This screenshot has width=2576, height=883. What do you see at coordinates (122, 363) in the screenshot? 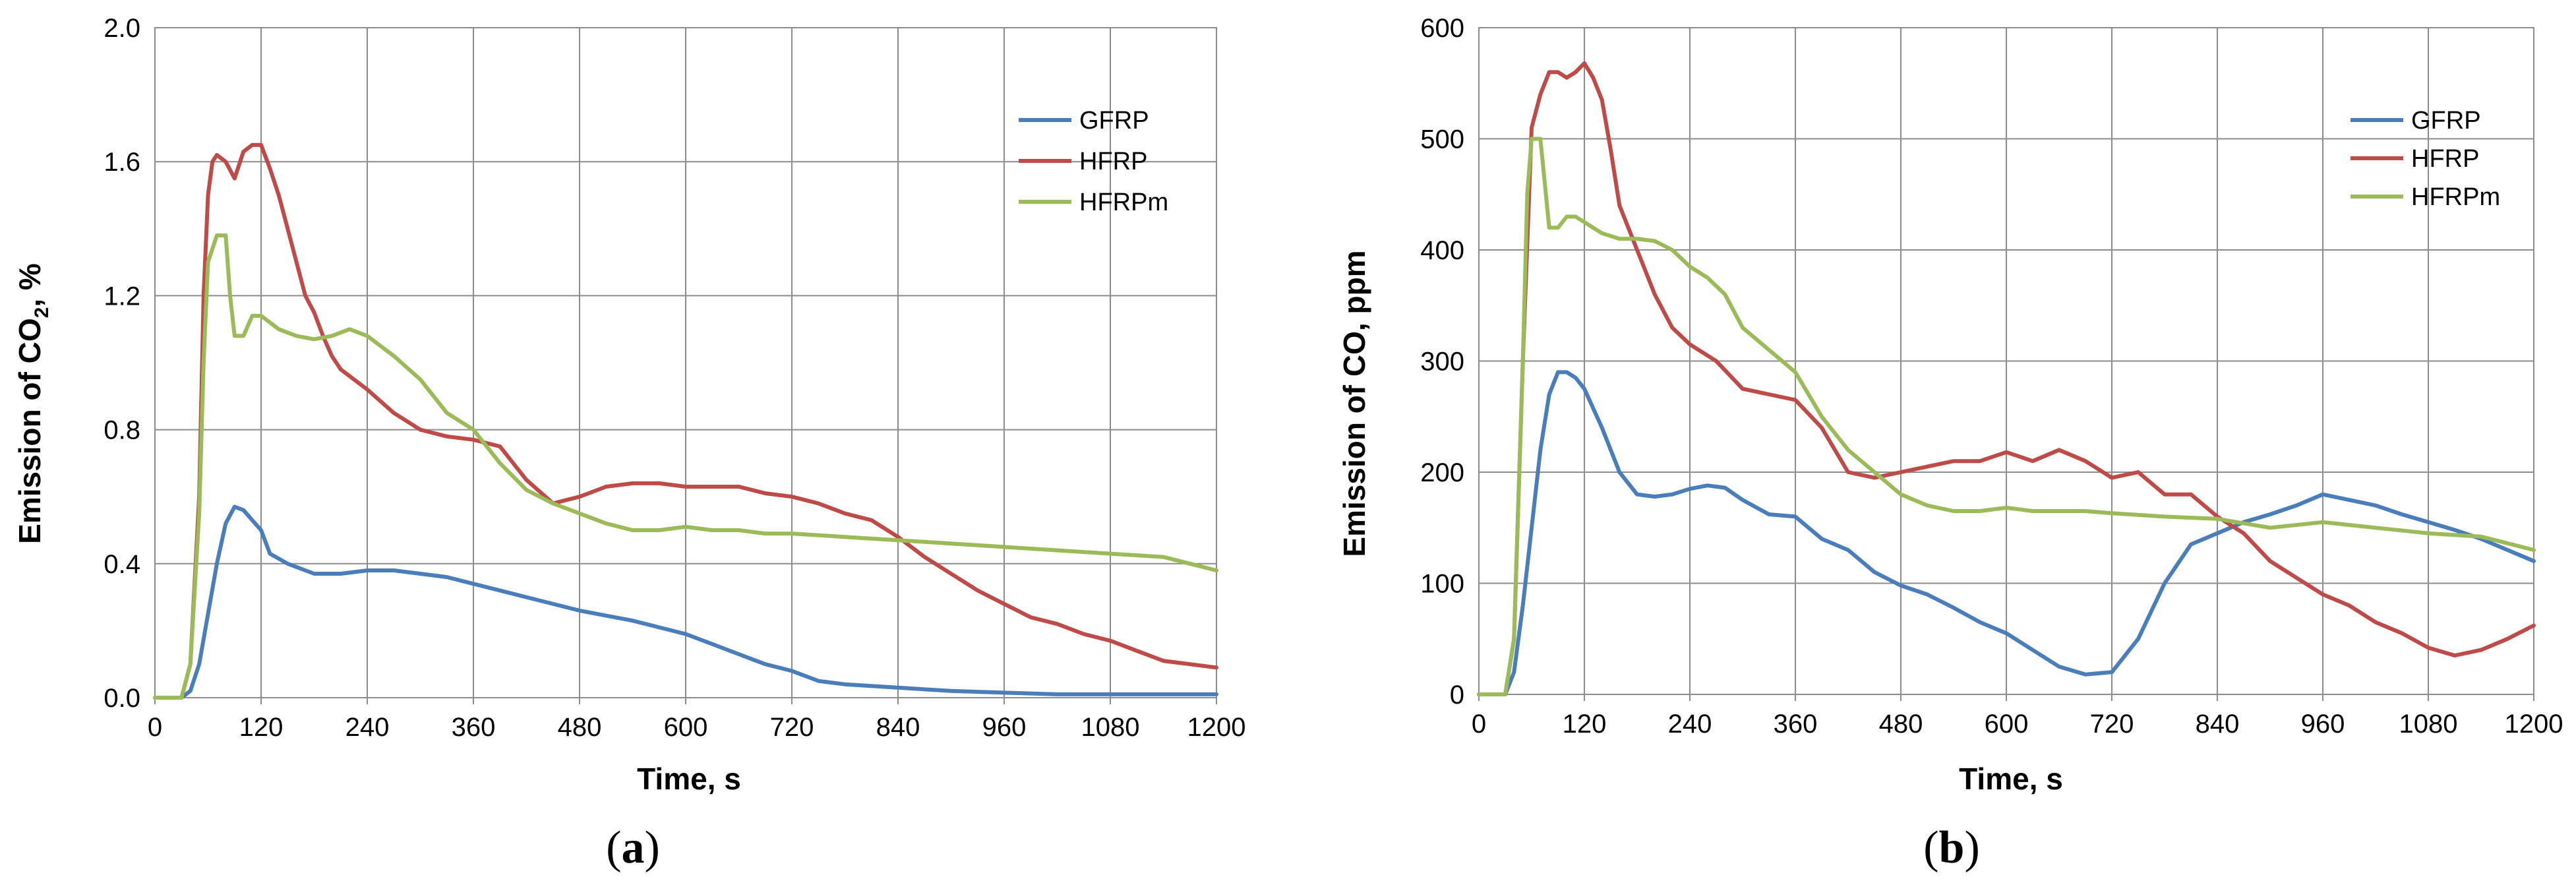
I see `y-tick-labels-a: 0.0 0.4 0.8 1.2 1.6 2.0` at bounding box center [122, 363].